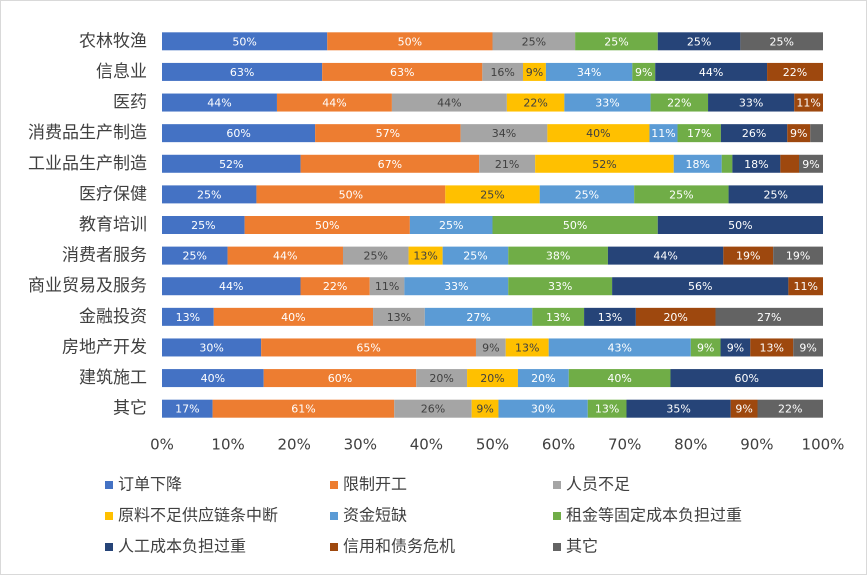  What do you see at coordinates (87, 133) in the screenshot?
I see `category-label: 消费品生产制造` at bounding box center [87, 133].